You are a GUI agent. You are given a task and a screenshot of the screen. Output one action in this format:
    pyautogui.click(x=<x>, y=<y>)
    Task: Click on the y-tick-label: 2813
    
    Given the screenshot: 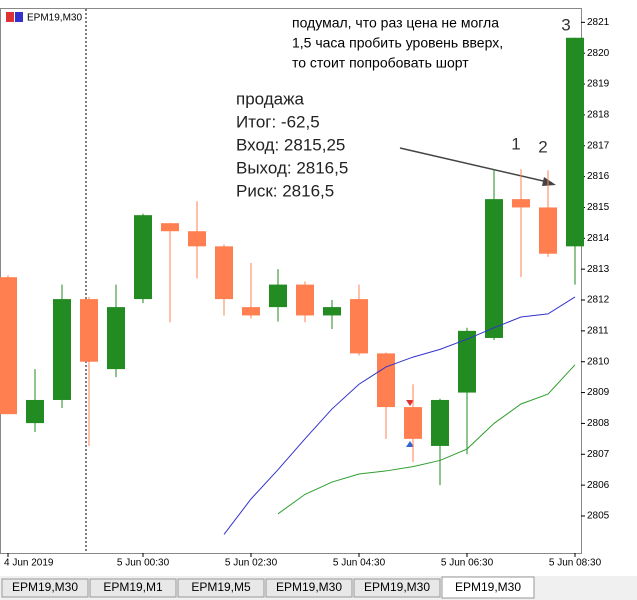 What is the action you would take?
    pyautogui.click(x=598, y=269)
    